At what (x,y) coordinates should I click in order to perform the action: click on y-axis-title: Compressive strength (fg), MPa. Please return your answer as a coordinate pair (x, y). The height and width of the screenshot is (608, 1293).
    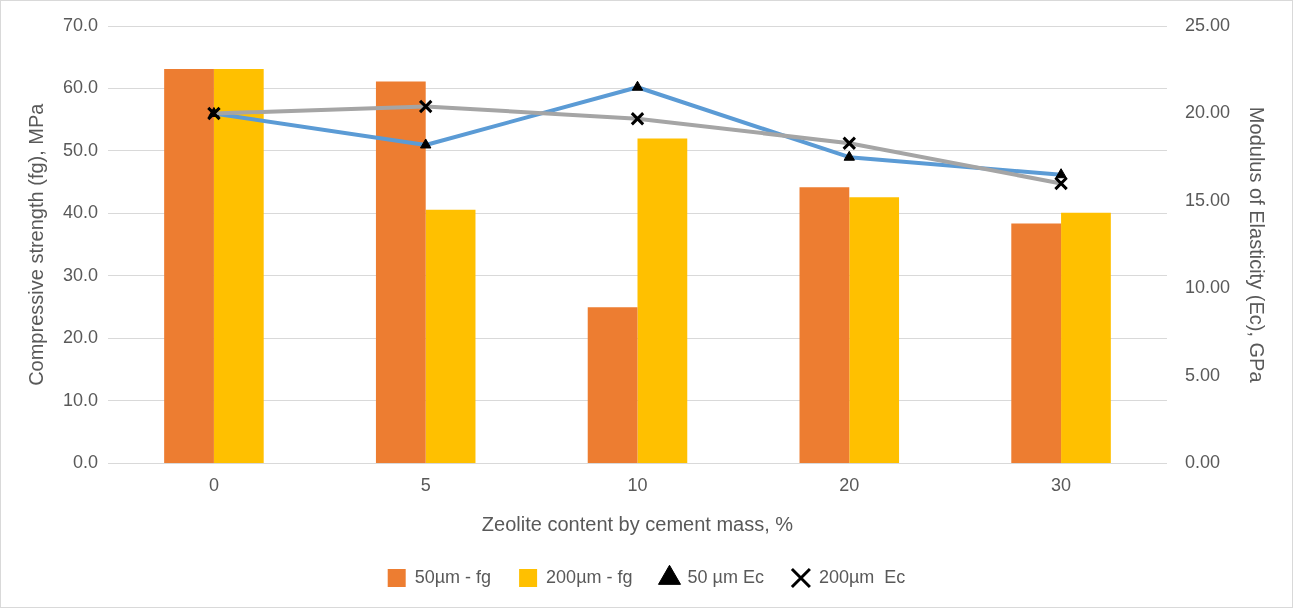
    Looking at the image, I should click on (35, 244).